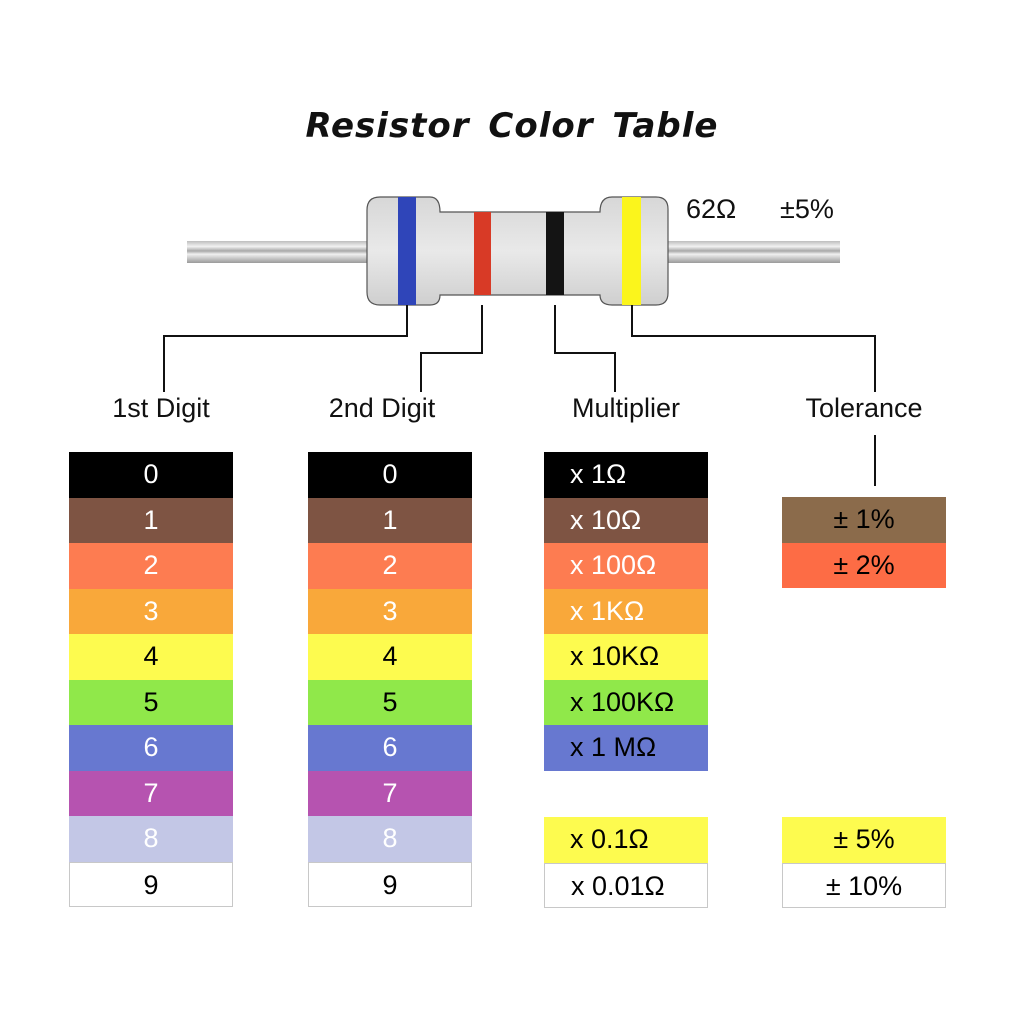 This screenshot has width=1024, height=1024. Describe the element at coordinates (626, 885) in the screenshot. I see `multiplier-row: x 0.01Ω` at that location.